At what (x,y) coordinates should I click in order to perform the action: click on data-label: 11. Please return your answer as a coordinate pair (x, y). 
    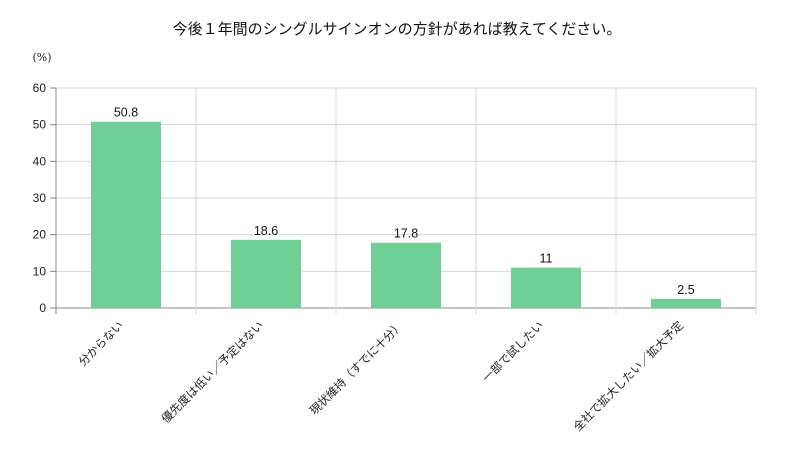
    Looking at the image, I should click on (546, 259).